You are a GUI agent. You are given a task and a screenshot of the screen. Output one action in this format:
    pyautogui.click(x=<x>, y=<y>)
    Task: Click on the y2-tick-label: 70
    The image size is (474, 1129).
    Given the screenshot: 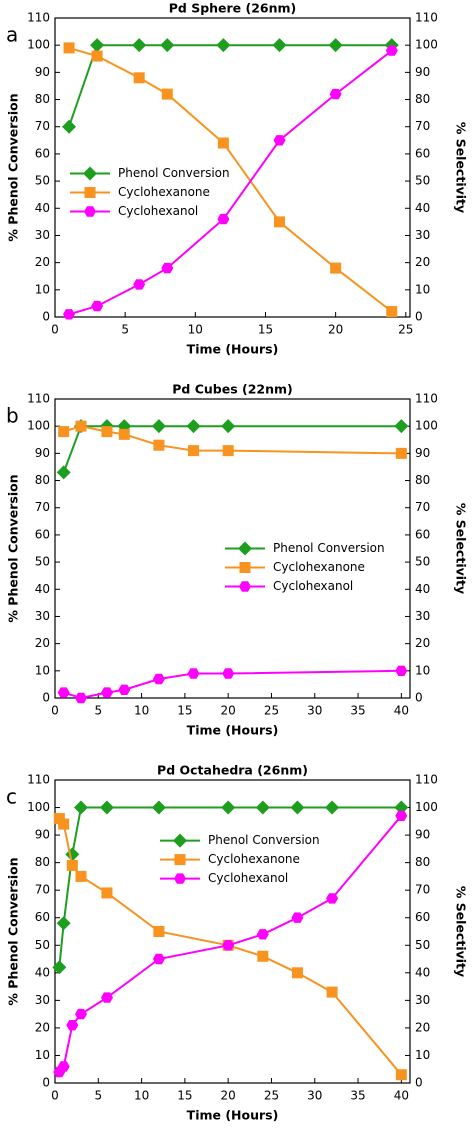 What is the action you would take?
    pyautogui.click(x=422, y=890)
    